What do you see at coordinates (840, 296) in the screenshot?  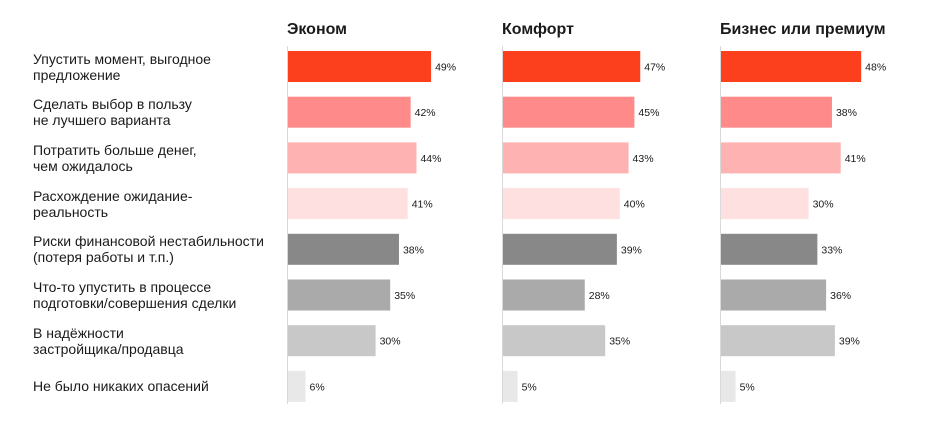 I see `bar-value-label: 36%` at bounding box center [840, 296].